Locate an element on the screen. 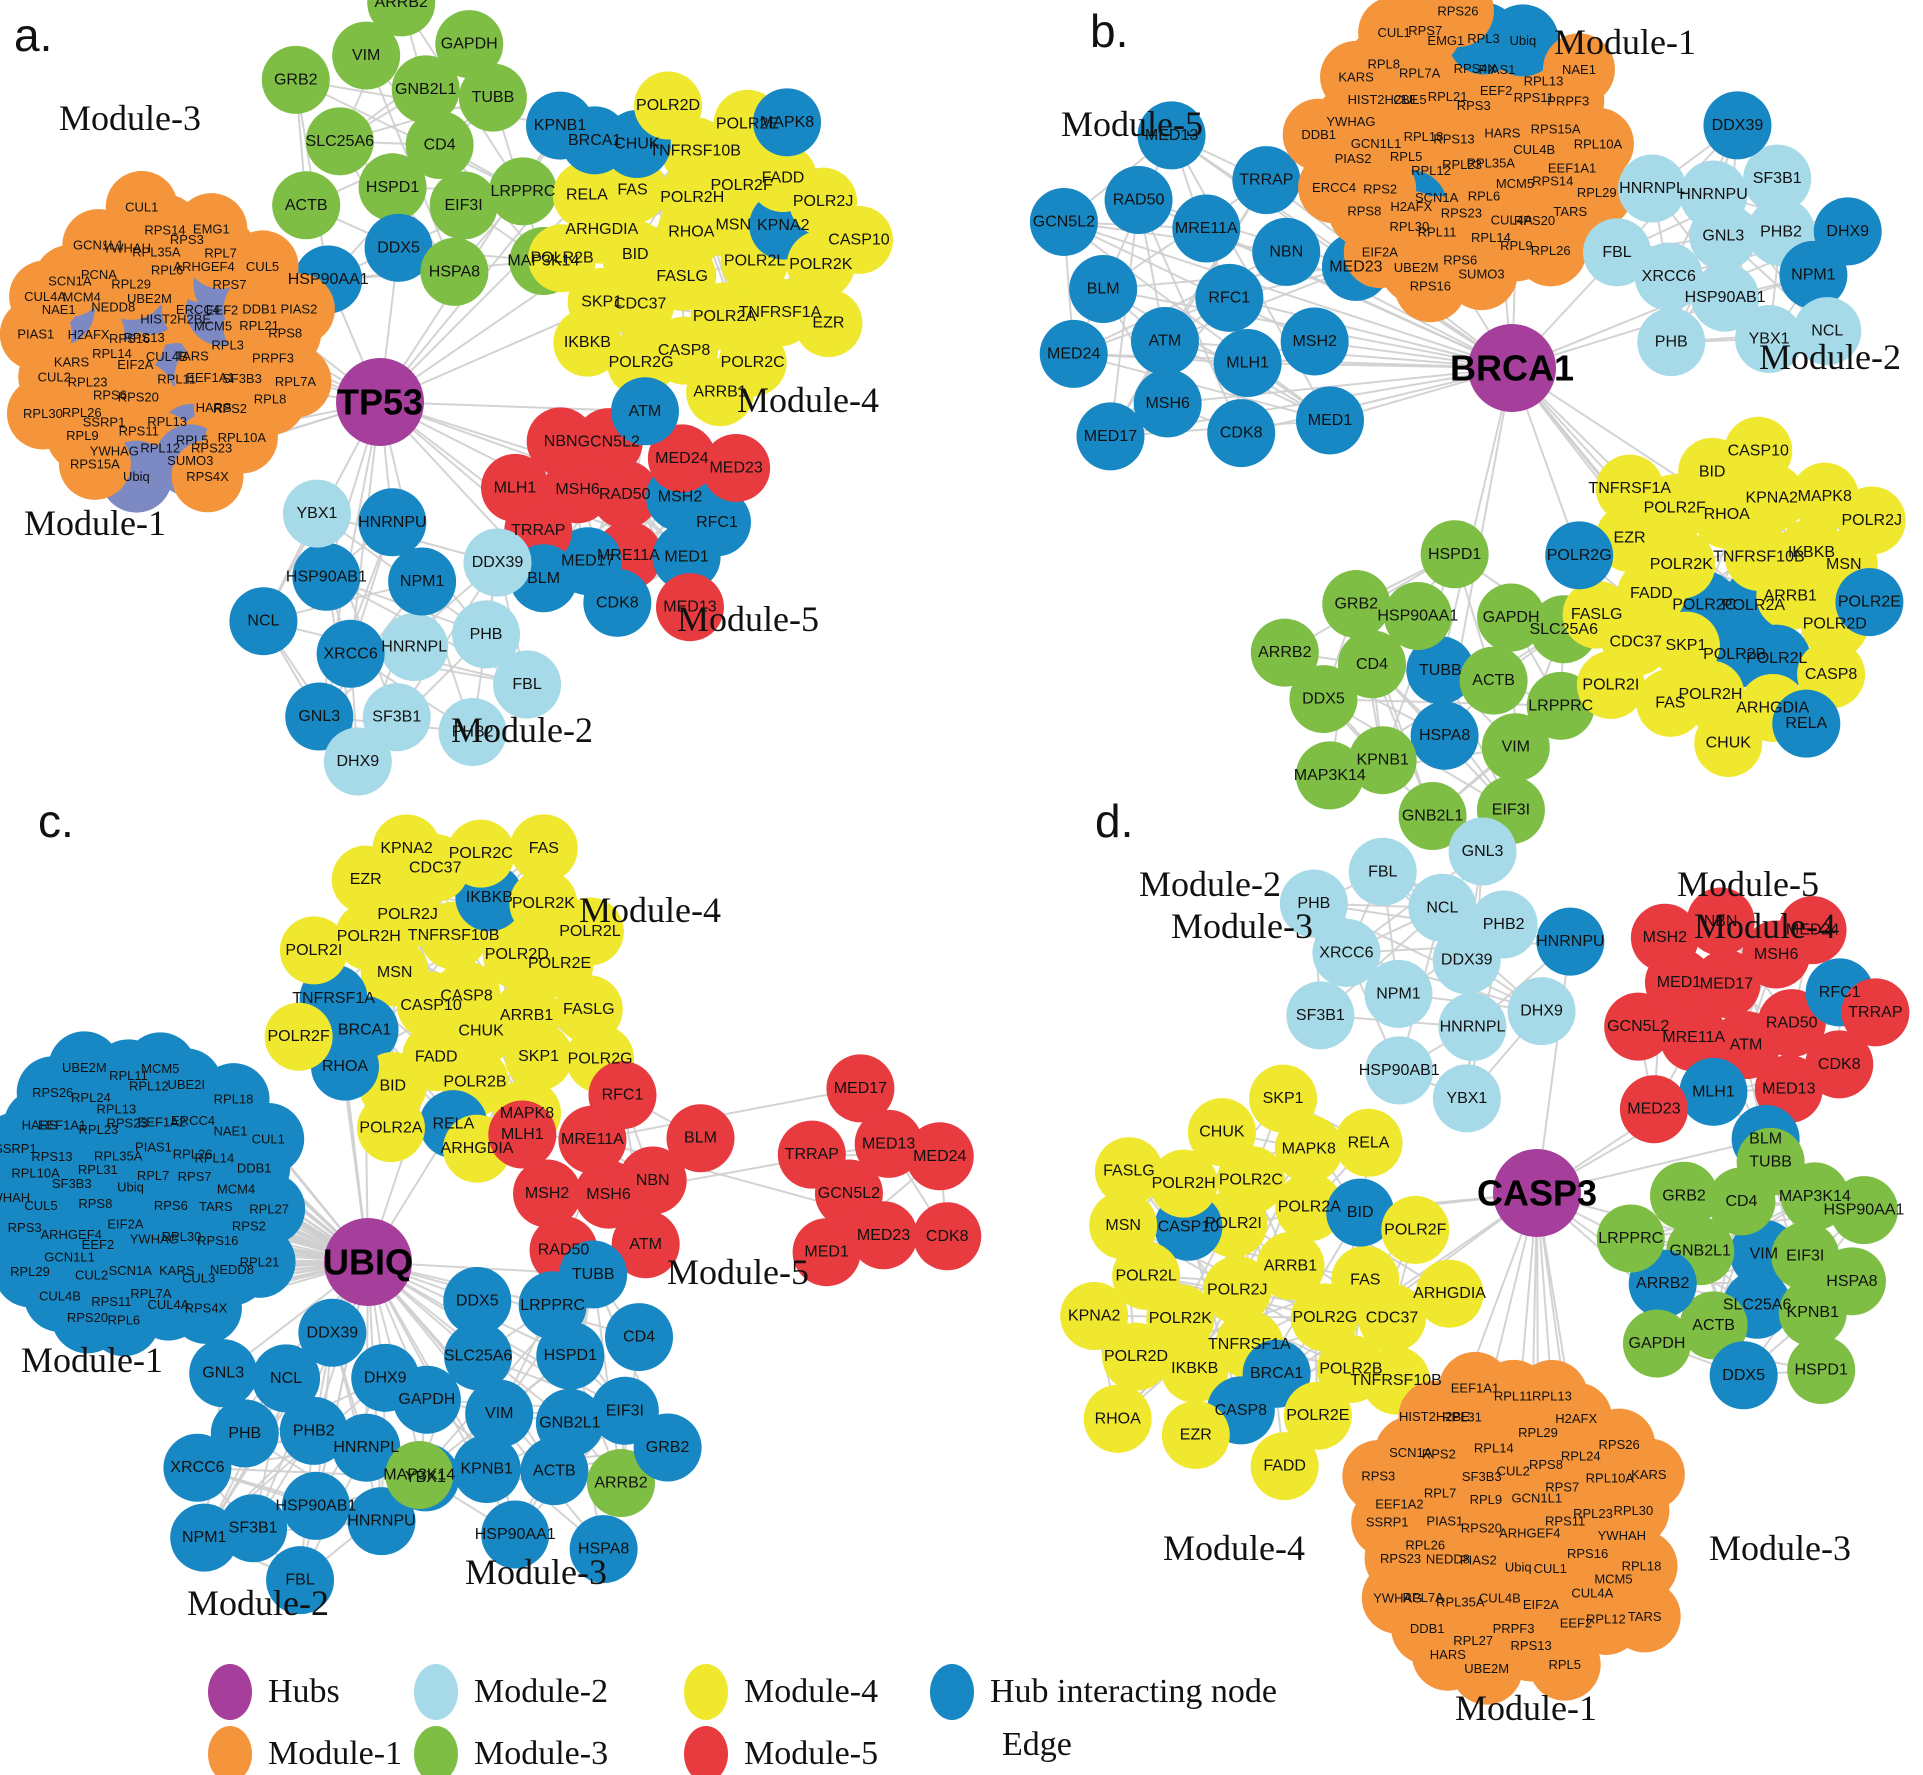 This screenshot has width=1923, height=1775. node-hsp90aa1 is located at coordinates (1417, 616).